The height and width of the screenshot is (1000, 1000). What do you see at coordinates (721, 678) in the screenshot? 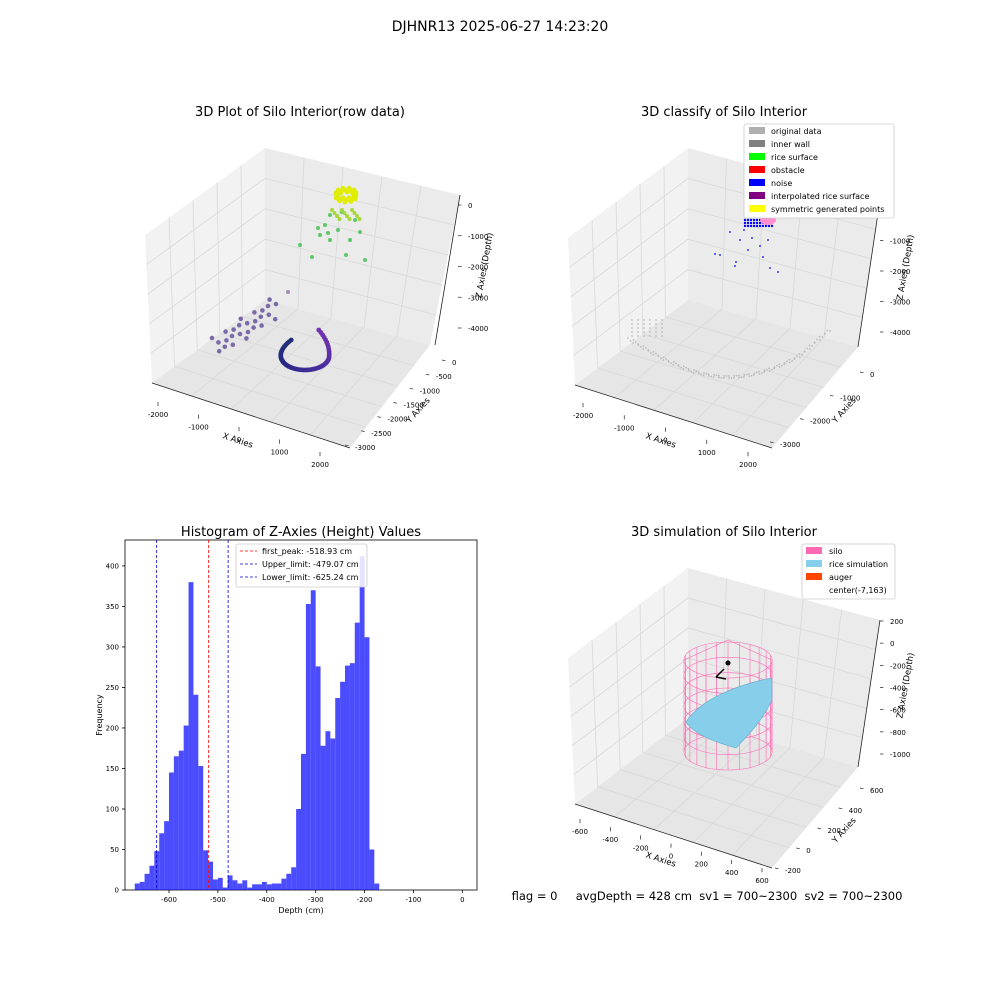
I see `auger` at bounding box center [721, 678].